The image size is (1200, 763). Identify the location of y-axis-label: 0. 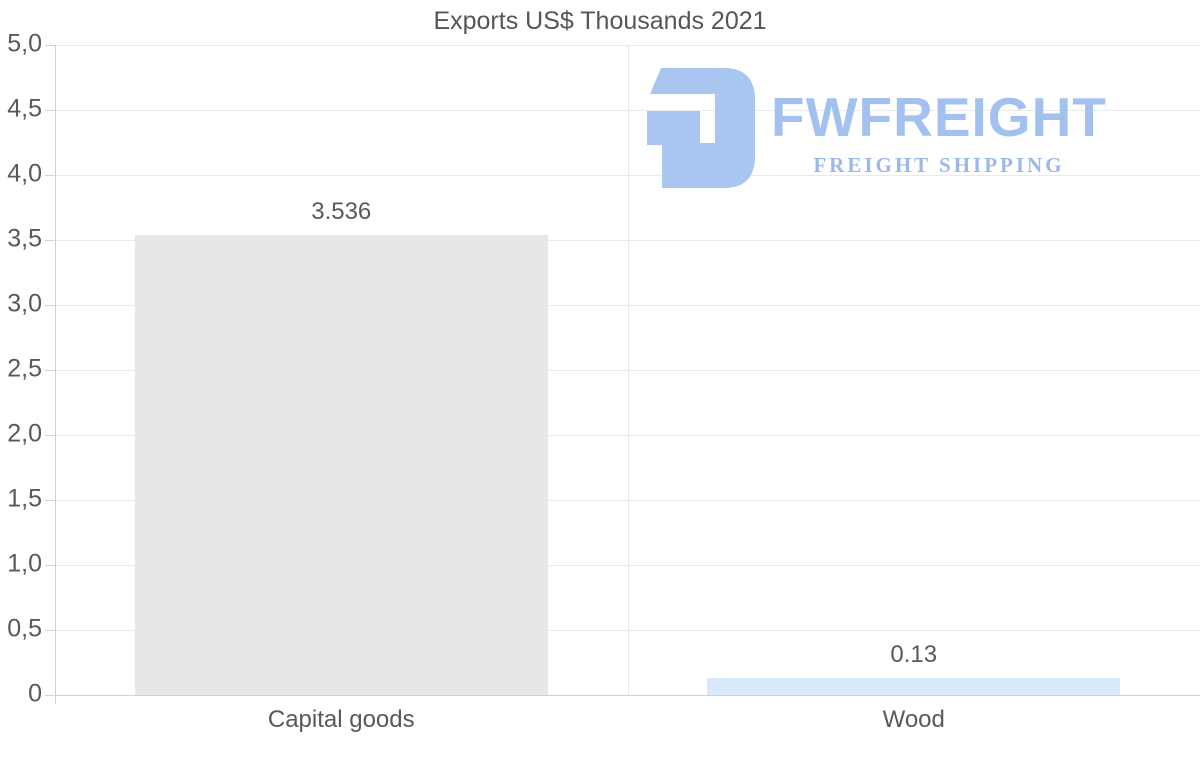
(35, 693).